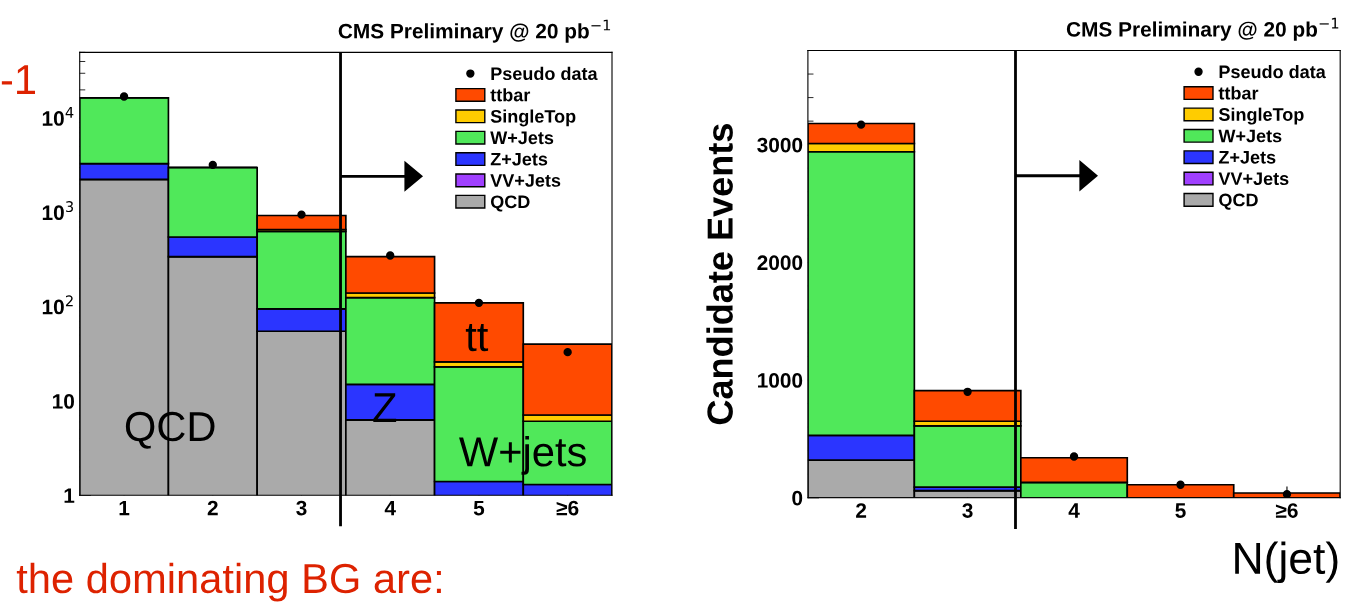 The width and height of the screenshot is (1351, 616). I want to click on y-tick-label: 2000, so click(780, 263).